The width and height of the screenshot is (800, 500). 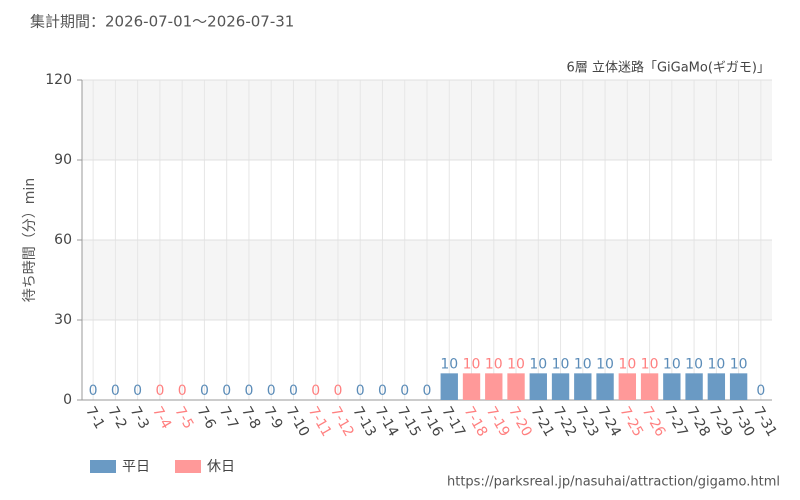 What do you see at coordinates (63, 320) in the screenshot?
I see `y-tick-label: 30` at bounding box center [63, 320].